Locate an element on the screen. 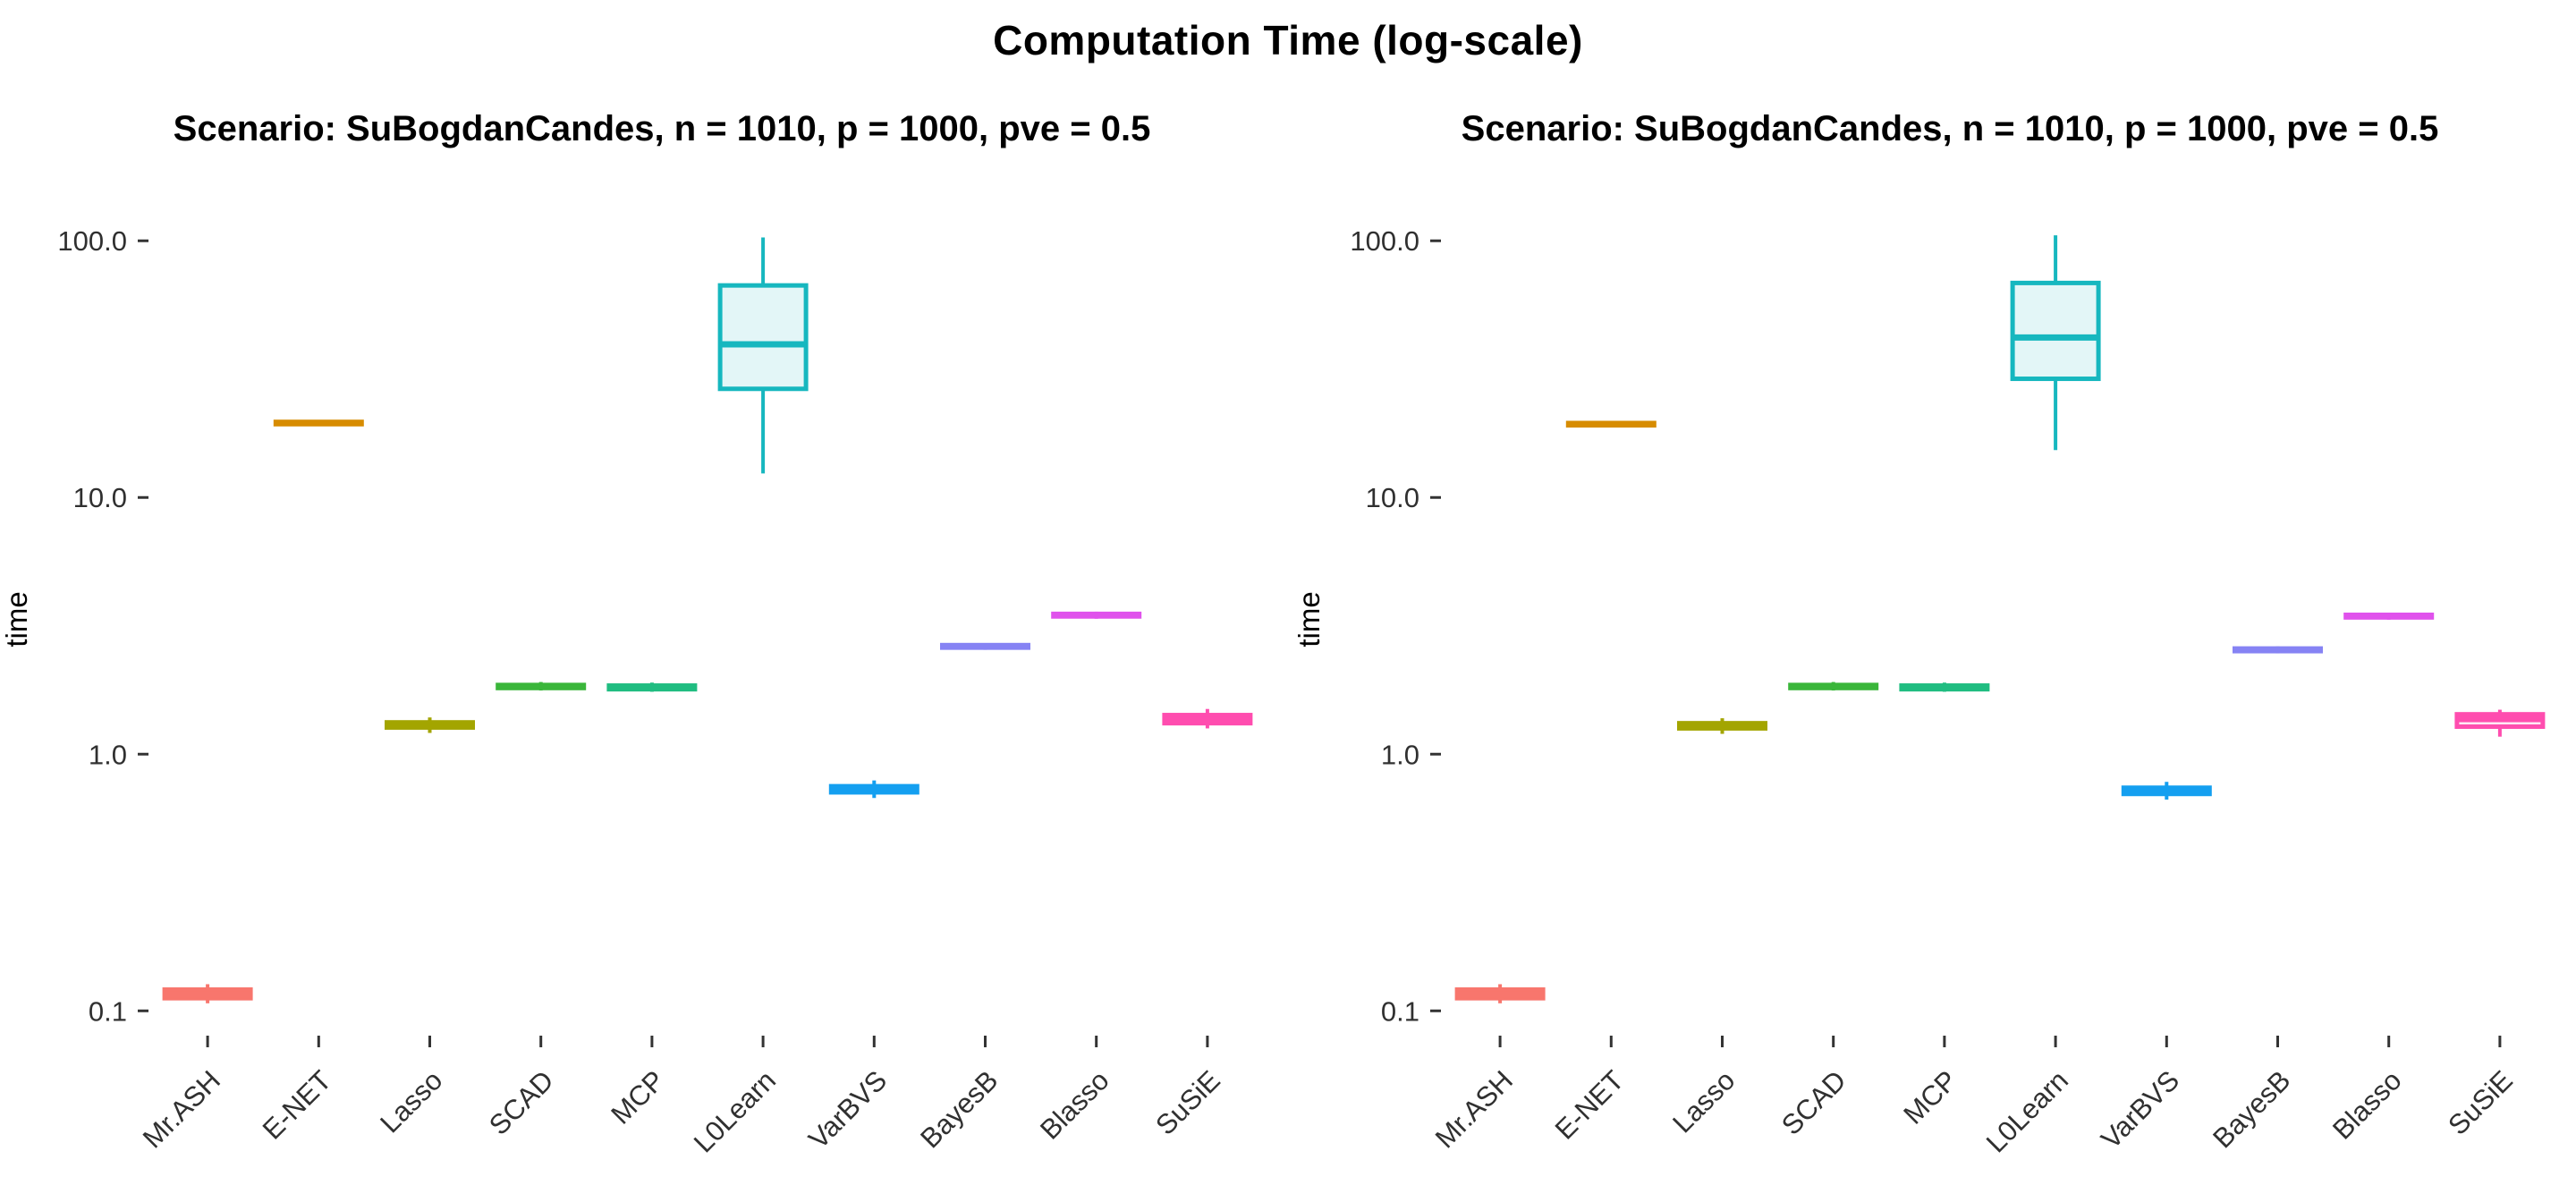  chart-title: Computation Time (log-scale) is located at coordinates (1288, 40).